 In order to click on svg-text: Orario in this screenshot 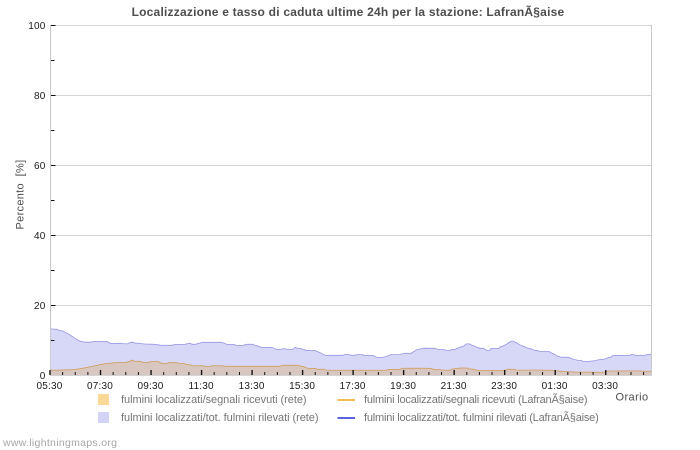, I will do `click(632, 398)`.